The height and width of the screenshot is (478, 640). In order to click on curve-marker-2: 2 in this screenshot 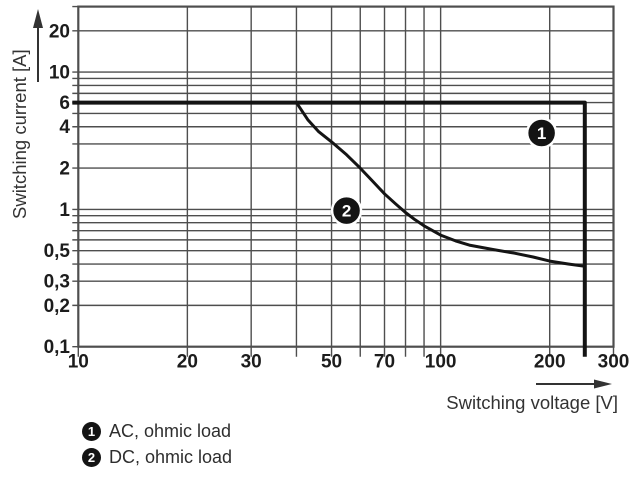, I will do `click(346, 210)`.